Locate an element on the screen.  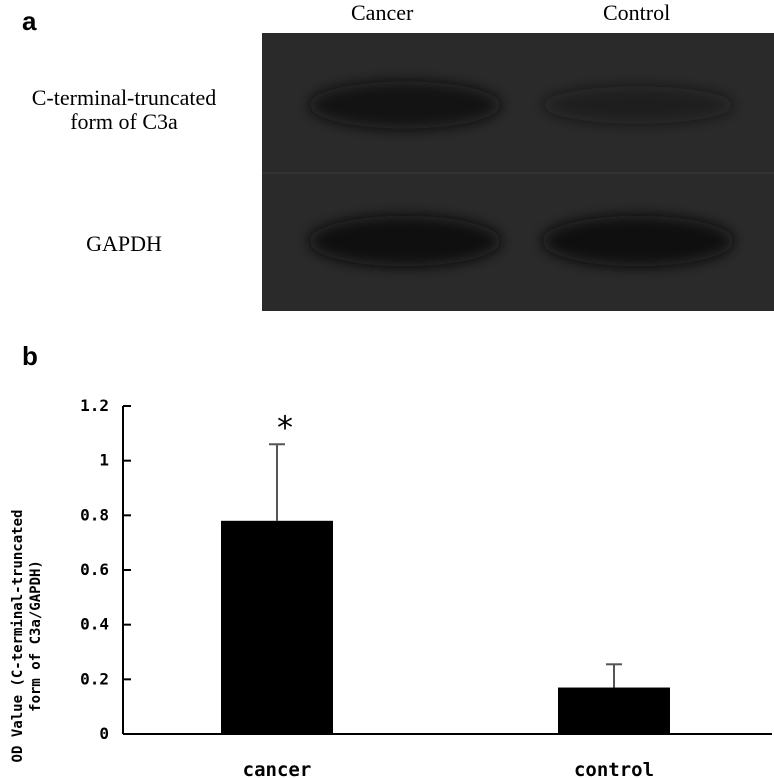
row-label-gapdh: GAPDH is located at coordinates (124, 244).